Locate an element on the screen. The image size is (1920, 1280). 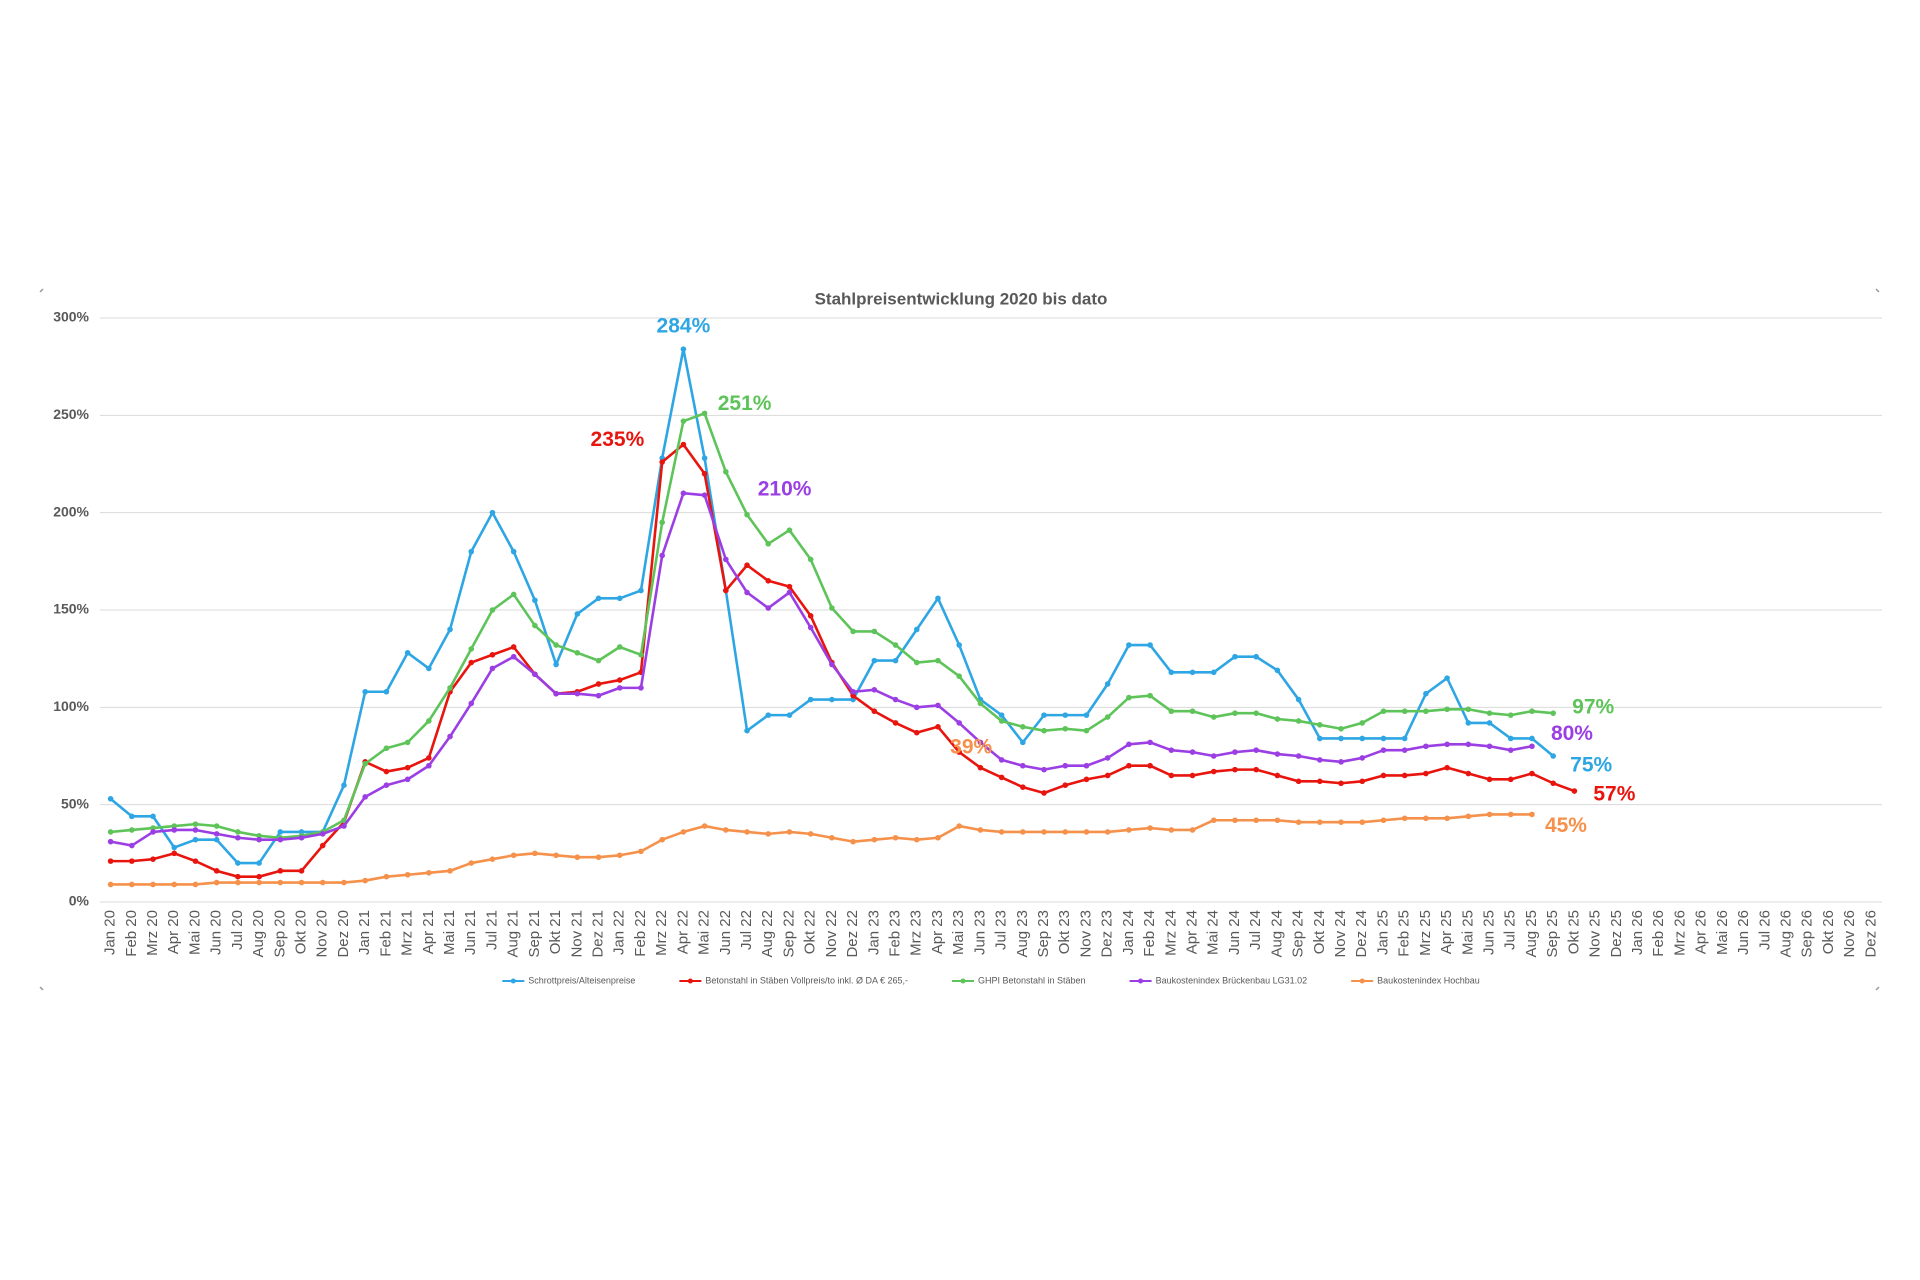
x-tick-label: Jul 20 is located at coordinates (237, 930).